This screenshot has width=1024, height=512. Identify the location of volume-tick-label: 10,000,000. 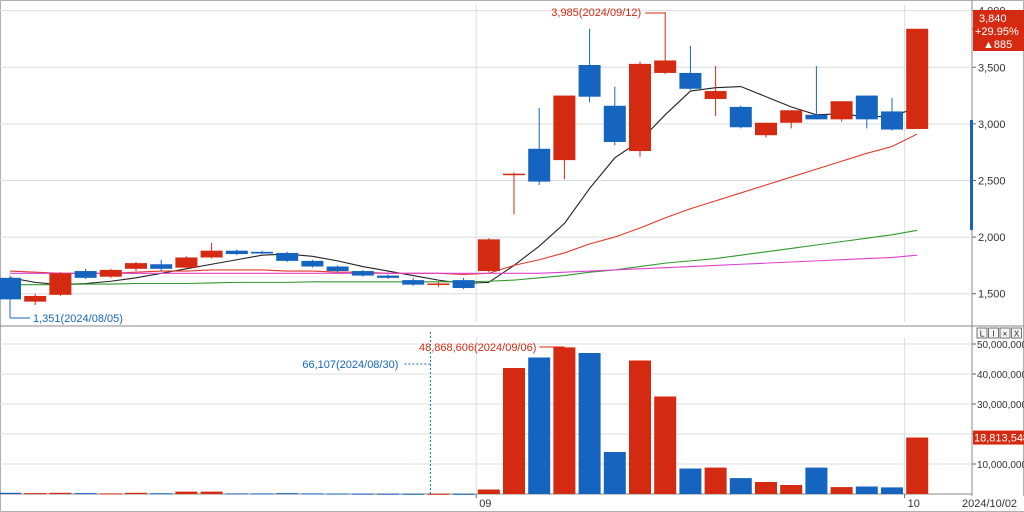
(1000, 465).